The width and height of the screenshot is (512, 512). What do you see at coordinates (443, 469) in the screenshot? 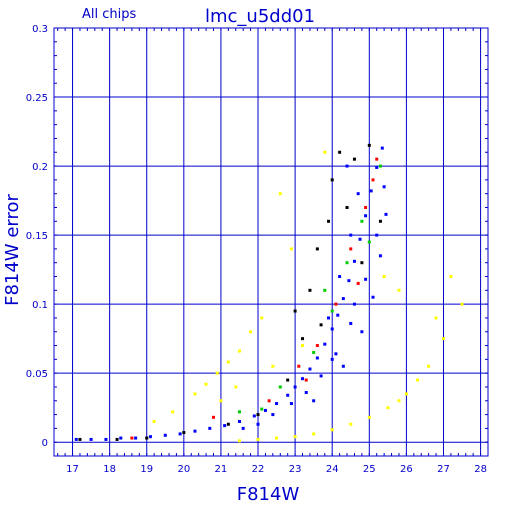
I see `x-tick-label: 27` at bounding box center [443, 469].